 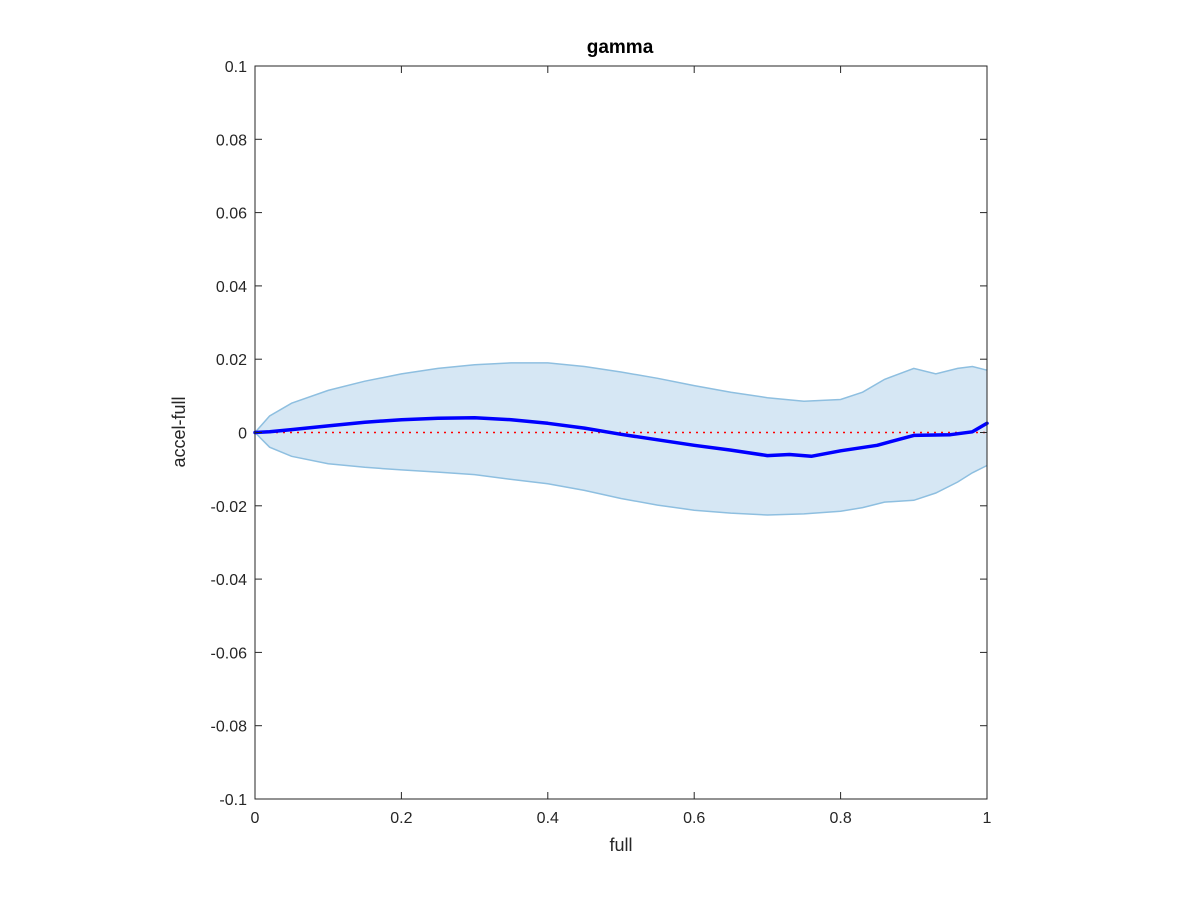 What do you see at coordinates (231, 287) in the screenshot?
I see `y-tick-label: 0.04` at bounding box center [231, 287].